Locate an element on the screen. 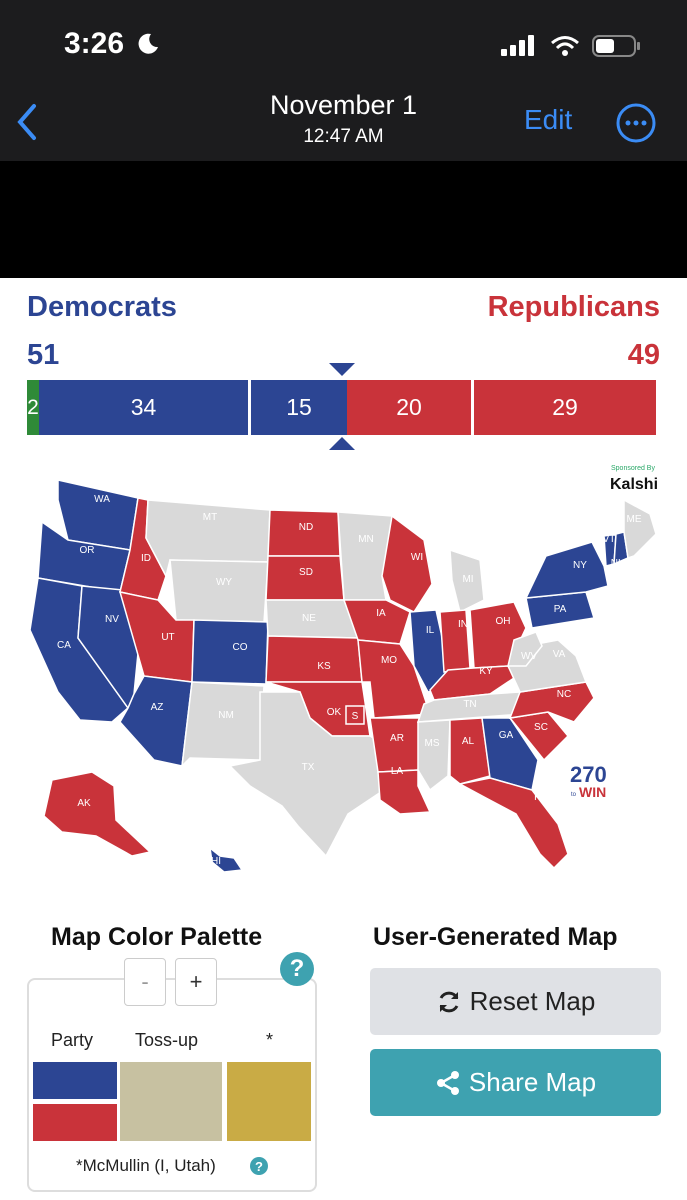 Image resolution: width=687 pixels, height=1200 pixels. state-ok-special-label: S is located at coordinates (355, 716).